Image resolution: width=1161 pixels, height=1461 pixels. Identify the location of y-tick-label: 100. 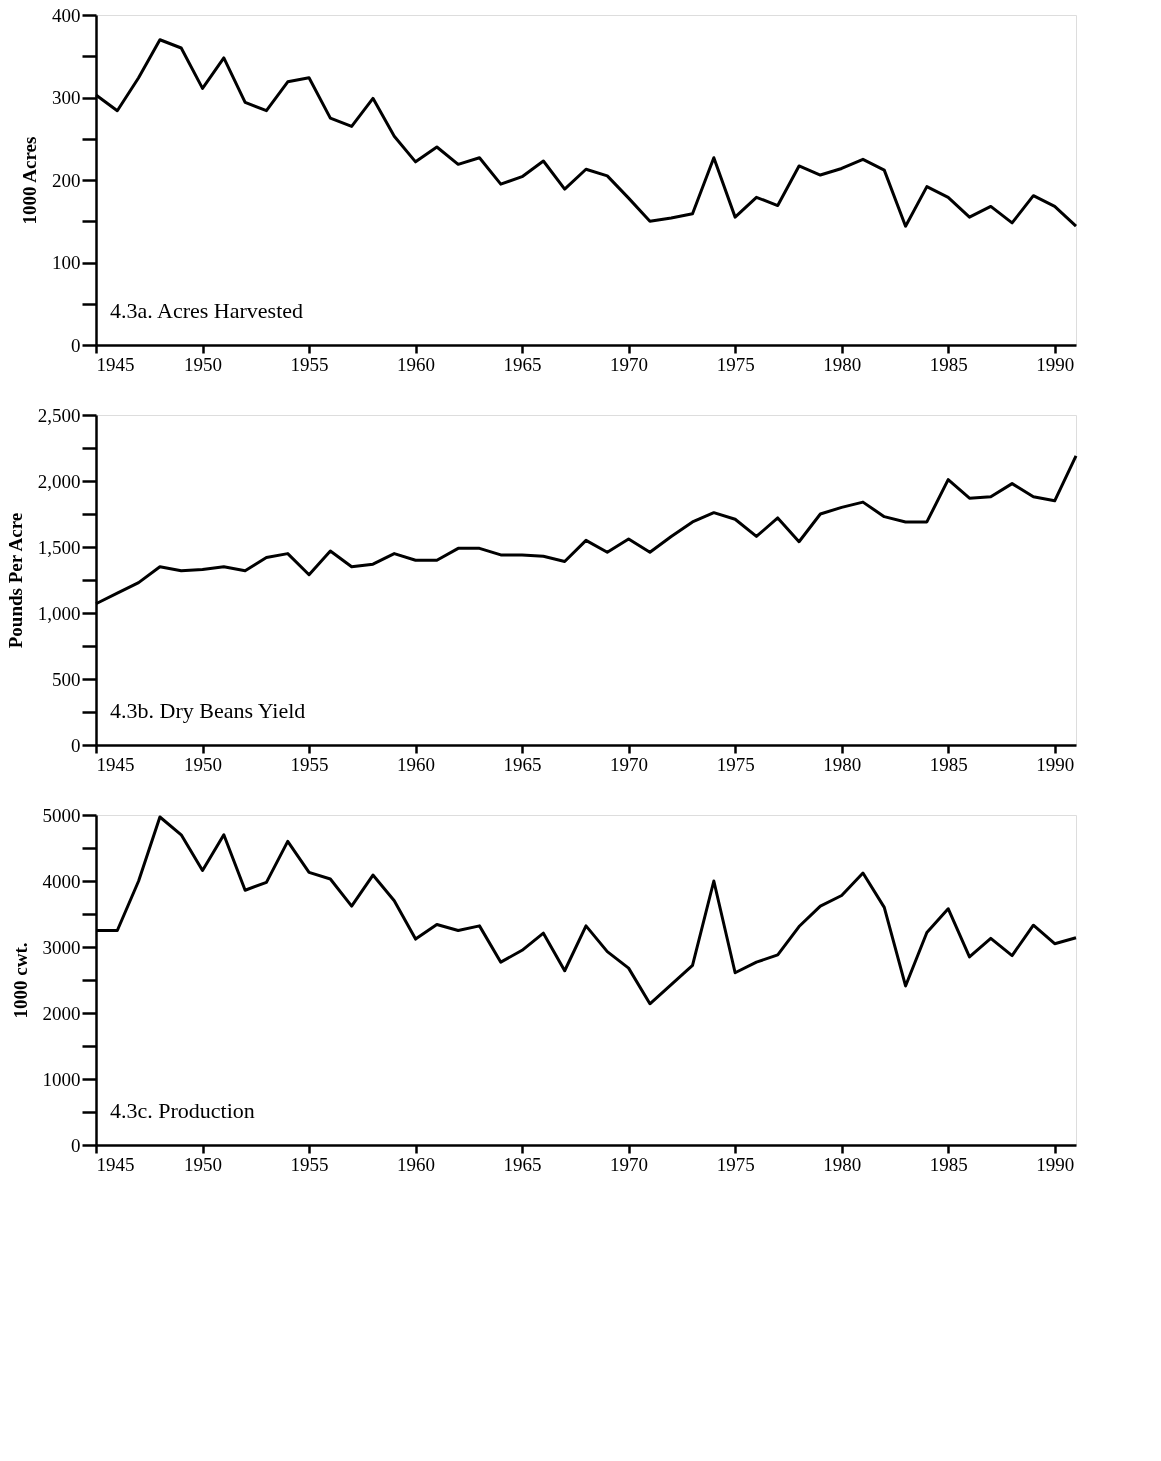
(66, 262).